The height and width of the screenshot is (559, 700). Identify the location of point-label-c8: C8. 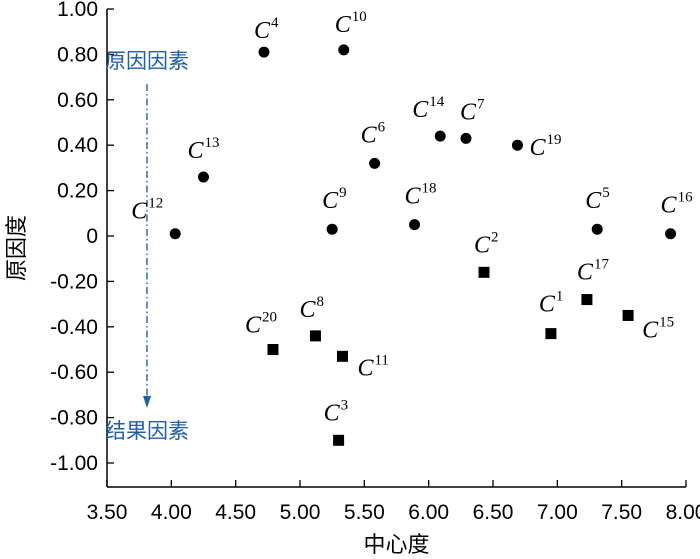
(311, 308).